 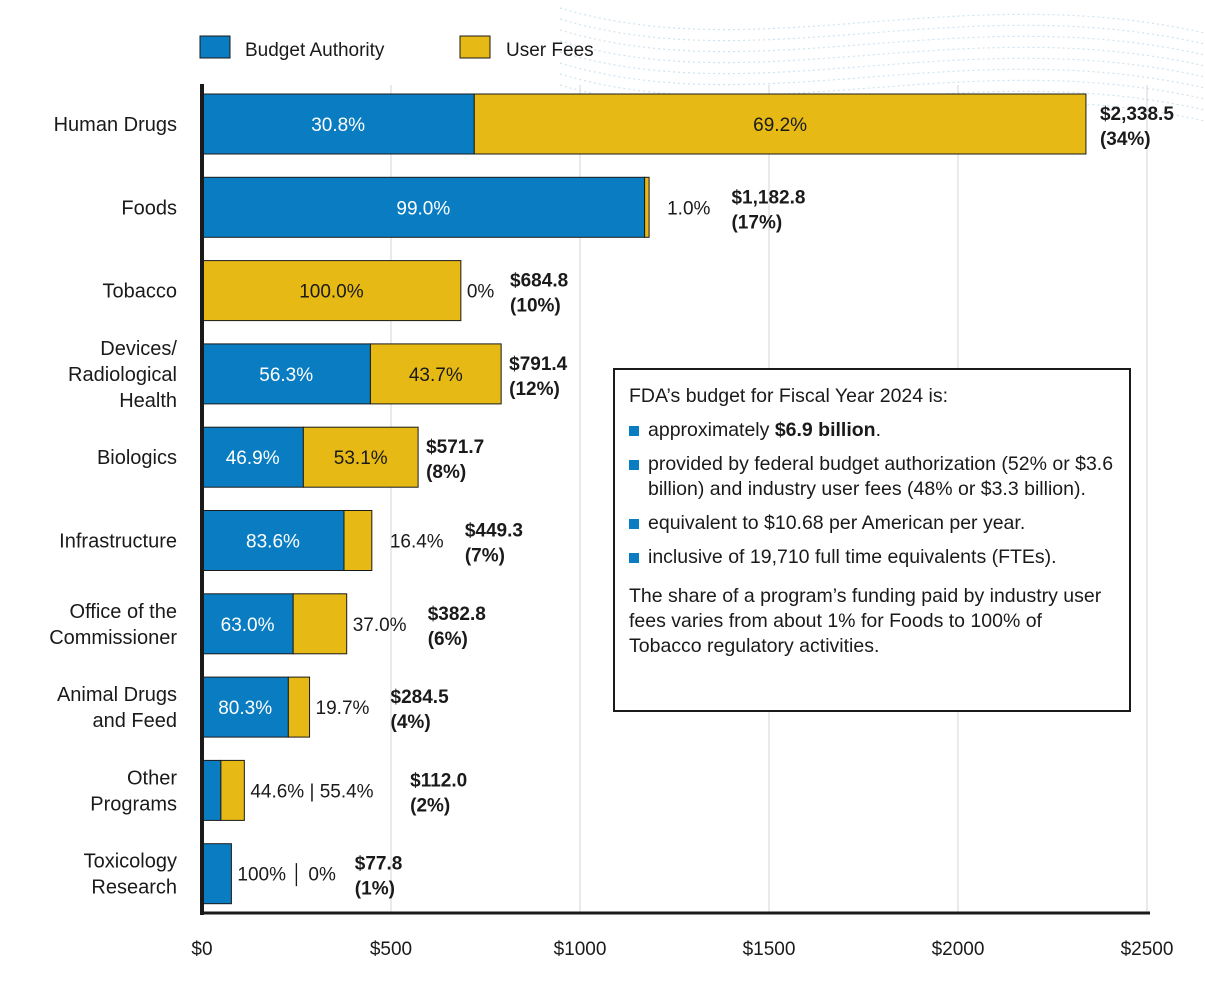 I want to click on bar-label-budget-authority: 99.0%, so click(x=423, y=208).